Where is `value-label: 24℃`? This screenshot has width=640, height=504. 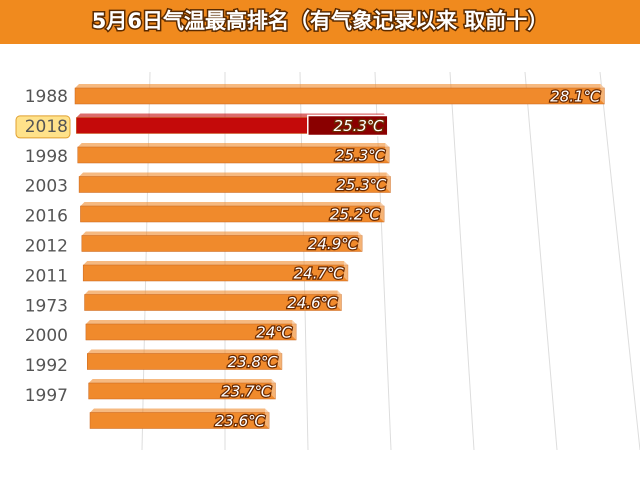
value-label: 24℃ is located at coordinates (274, 333).